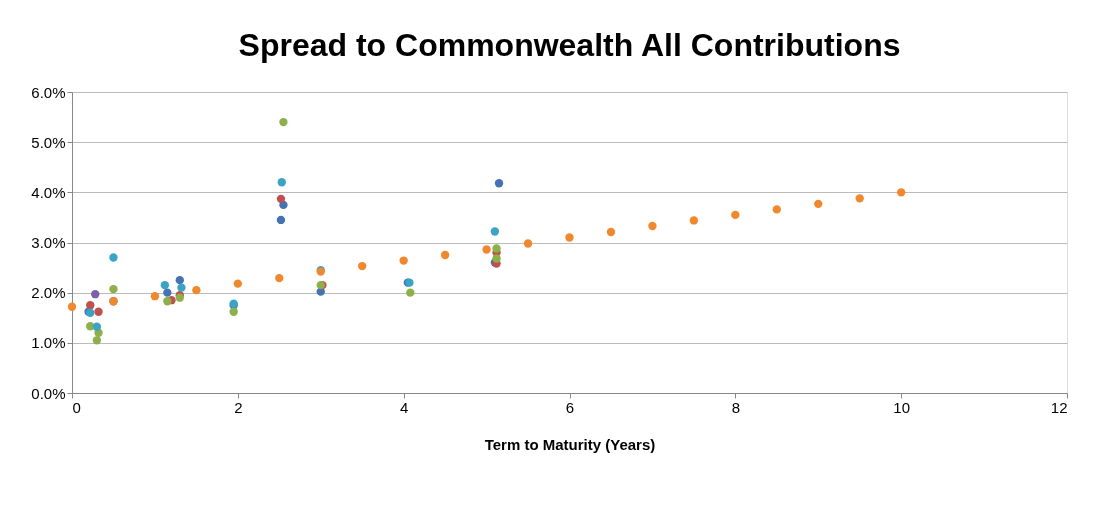 Image resolution: width=1102 pixels, height=528 pixels. What do you see at coordinates (48, 393) in the screenshot?
I see `y-tick-label: 0.0%` at bounding box center [48, 393].